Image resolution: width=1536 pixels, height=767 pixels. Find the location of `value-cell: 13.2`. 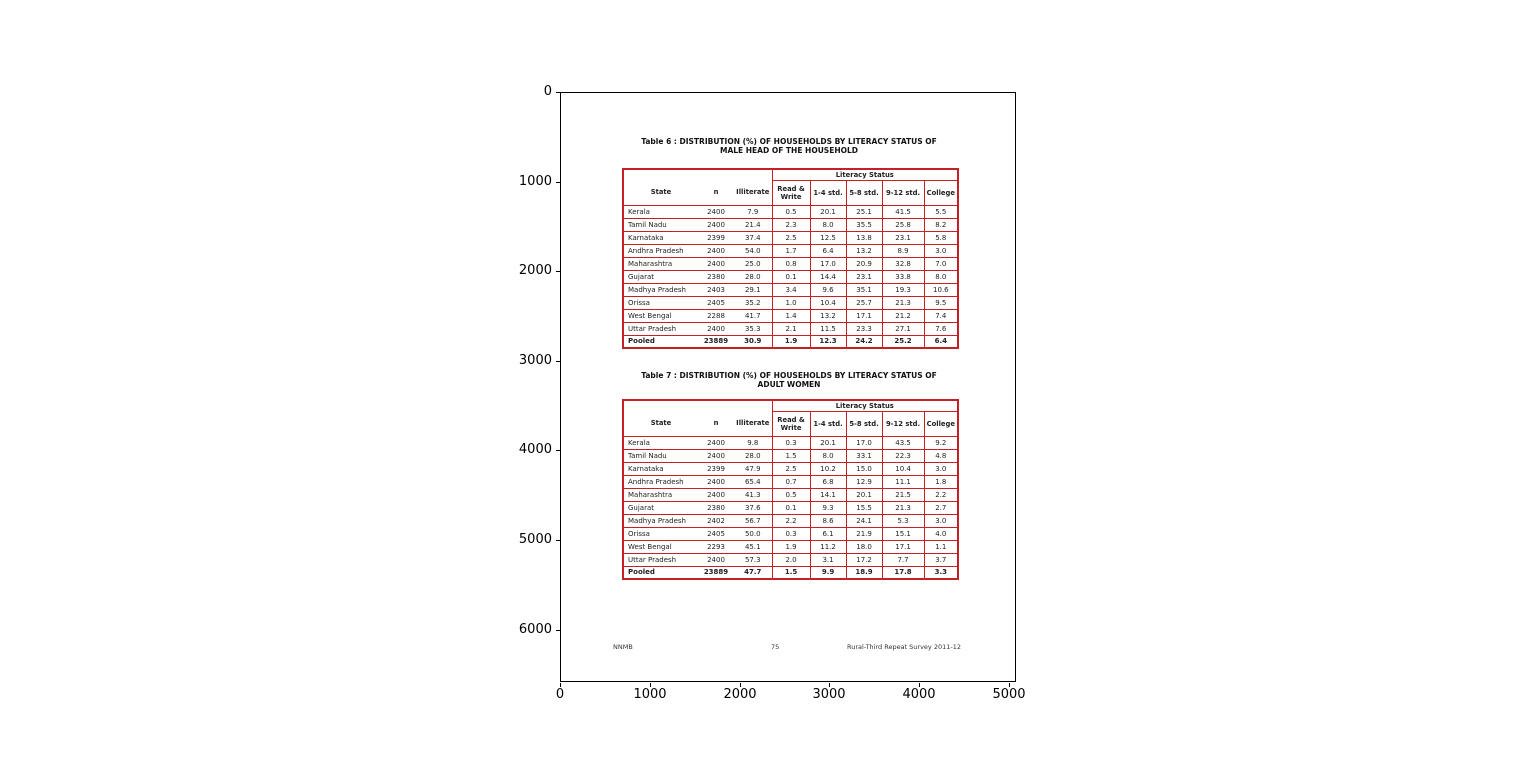

value-cell: 13.2 is located at coordinates (828, 315).